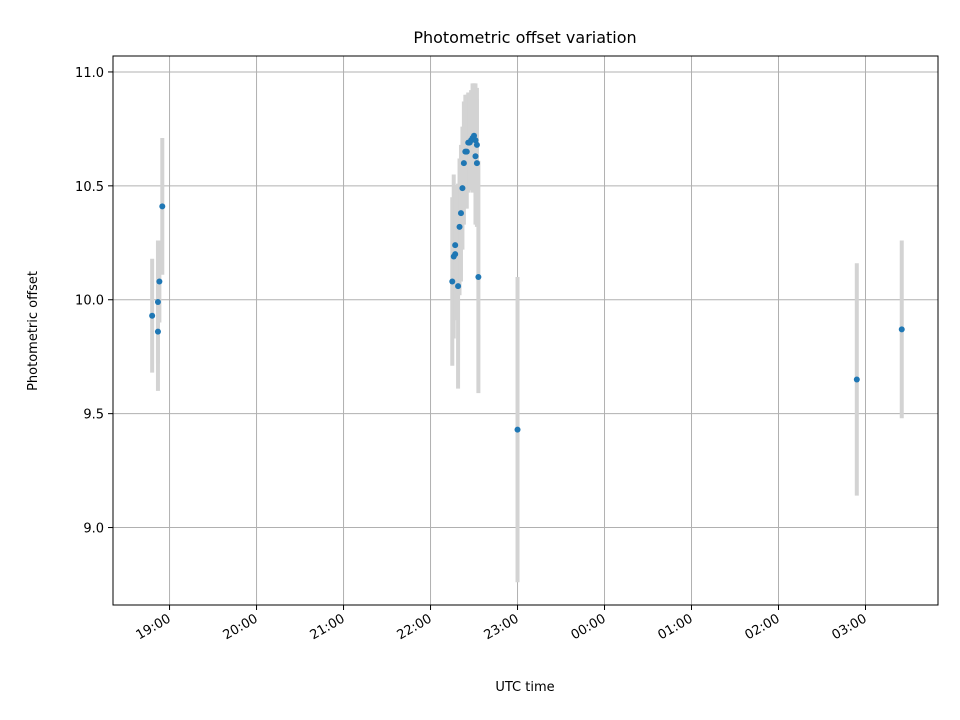  What do you see at coordinates (524, 687) in the screenshot?
I see `x-axis-label: UTC time` at bounding box center [524, 687].